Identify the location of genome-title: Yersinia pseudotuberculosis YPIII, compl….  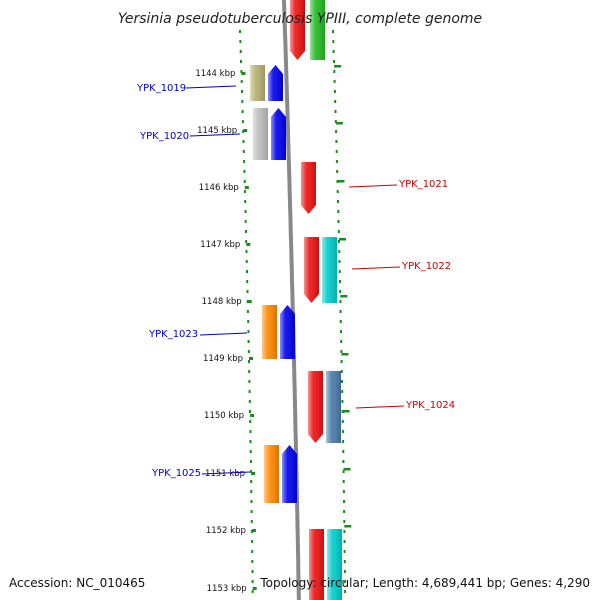
(300, 19).